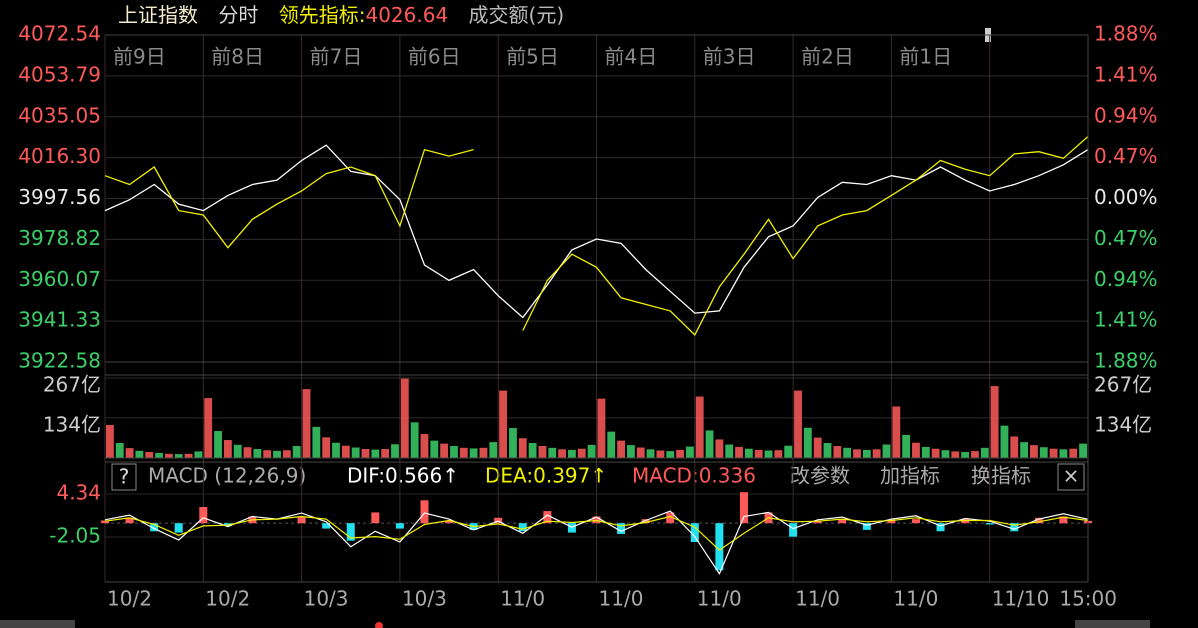 Image resolution: width=1198 pixels, height=628 pixels. What do you see at coordinates (1112, 624) in the screenshot?
I see `status-bar` at bounding box center [1112, 624].